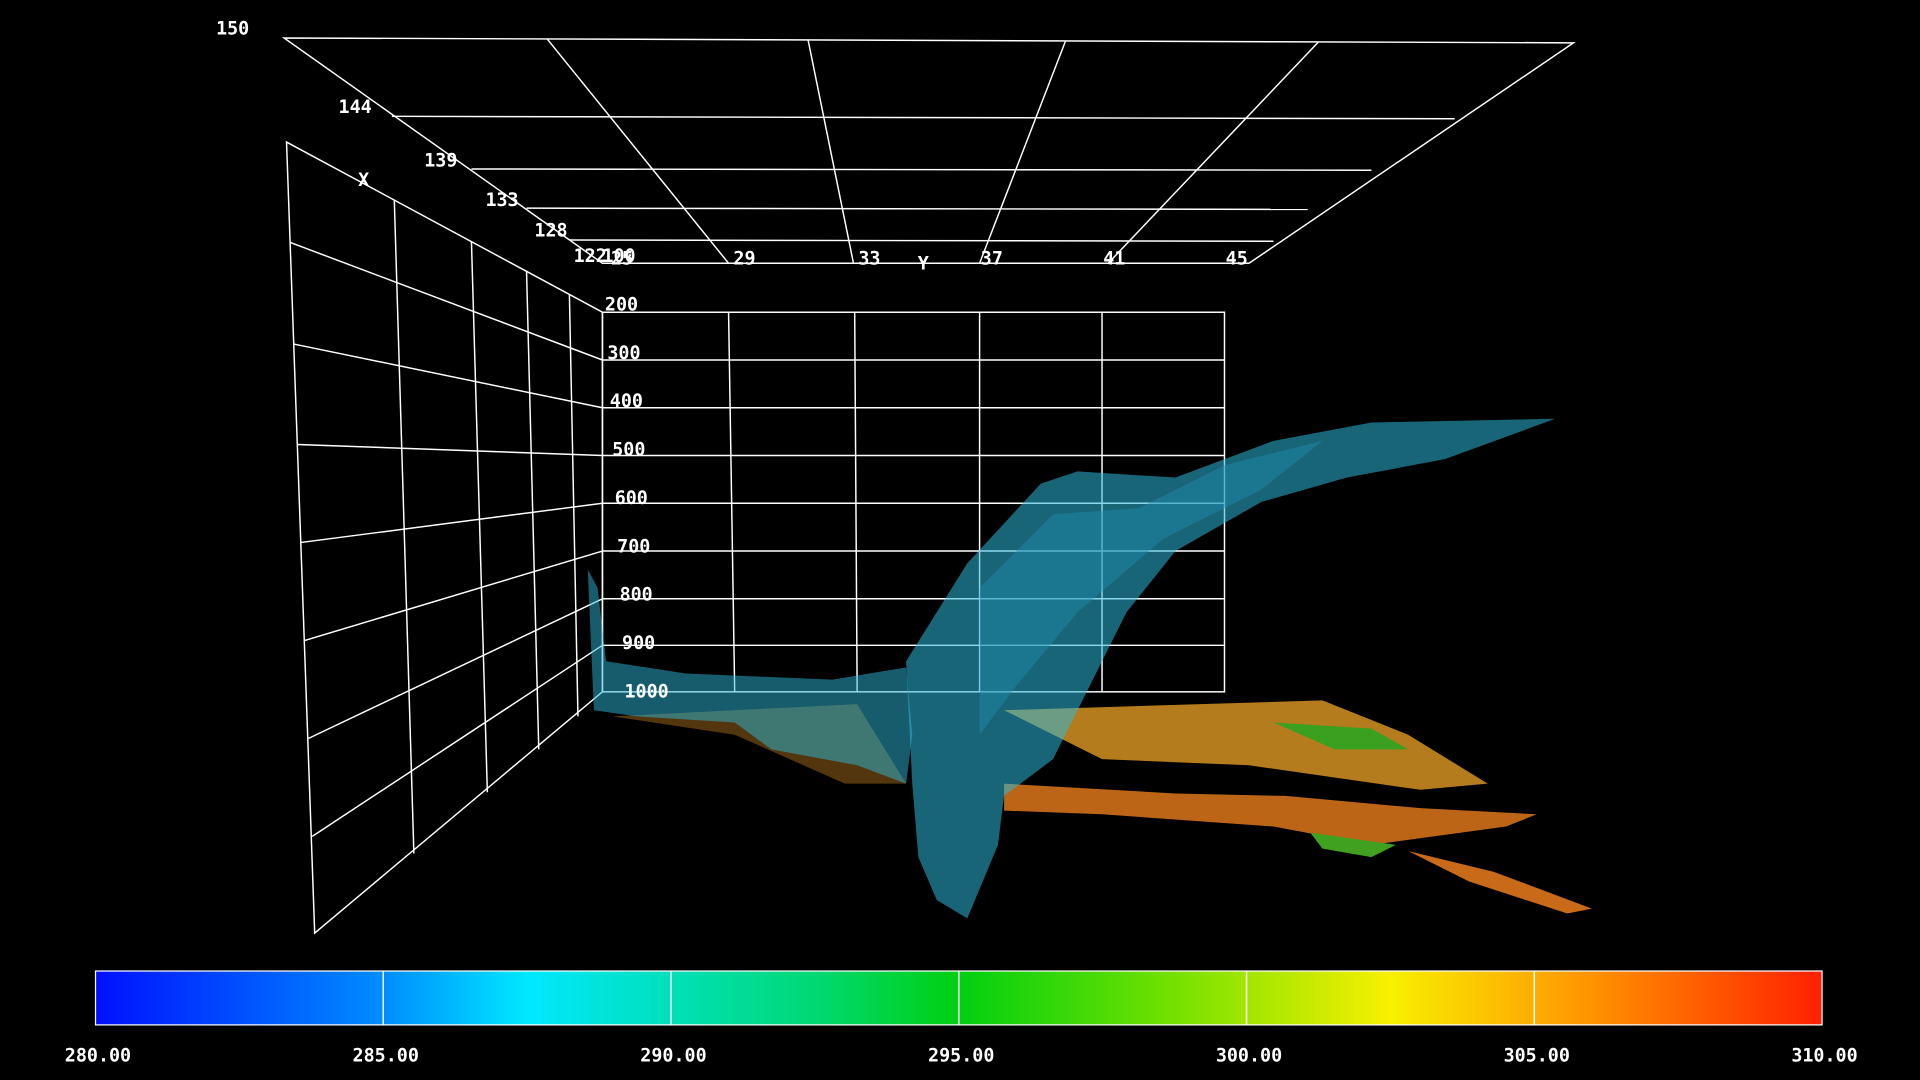 The image size is (1920, 1080). I want to click on z-tick-label: 400, so click(626, 401).